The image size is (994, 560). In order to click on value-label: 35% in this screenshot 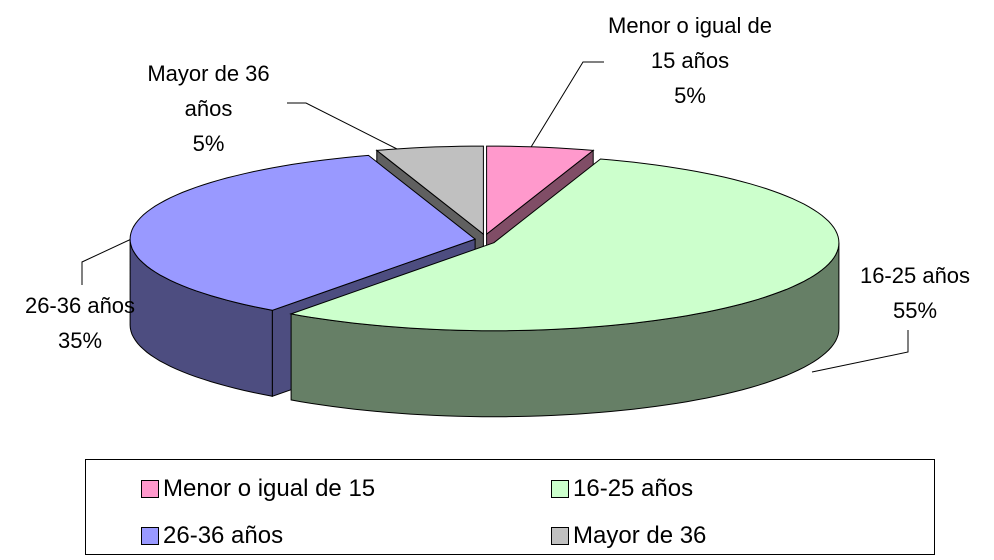, I will do `click(80, 340)`.